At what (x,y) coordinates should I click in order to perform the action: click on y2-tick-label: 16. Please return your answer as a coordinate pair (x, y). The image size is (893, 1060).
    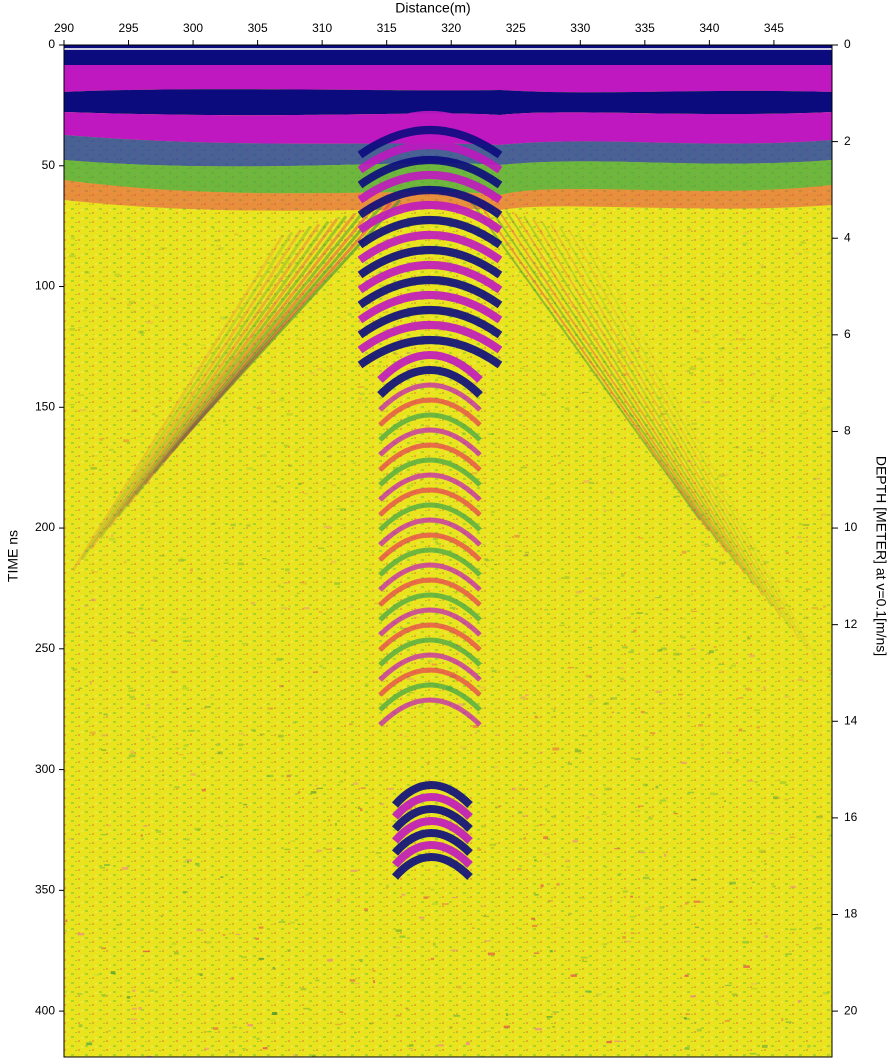
    Looking at the image, I should click on (851, 817).